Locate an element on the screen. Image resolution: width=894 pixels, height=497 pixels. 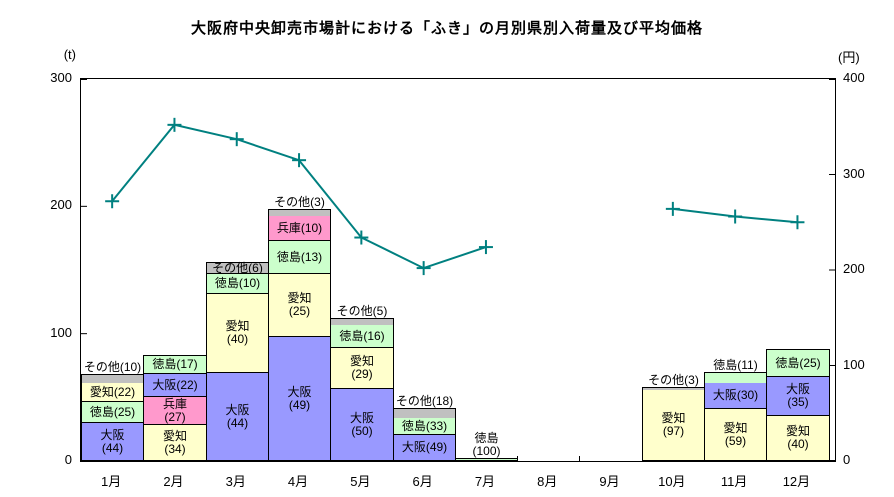
bar-segment-hyogo: 兵庫 (27) is located at coordinates (175, 411).